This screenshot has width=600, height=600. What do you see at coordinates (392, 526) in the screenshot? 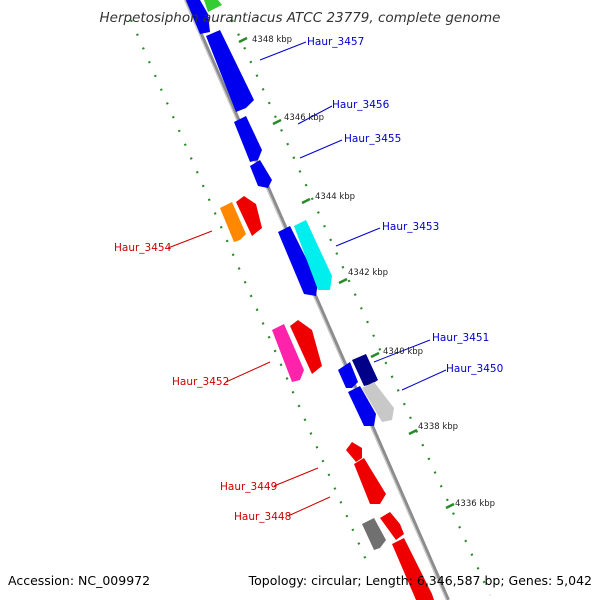
I see `gene-feature-red-3448b` at bounding box center [392, 526].